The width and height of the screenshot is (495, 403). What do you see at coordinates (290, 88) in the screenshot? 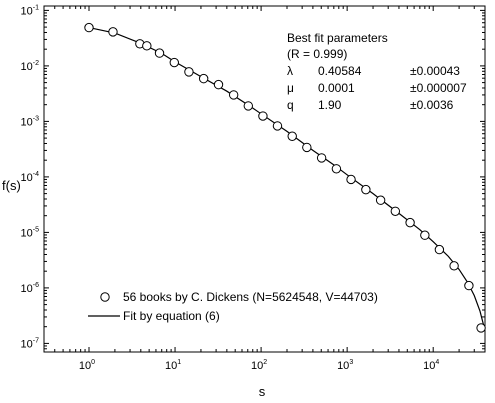
I see `param-symbol: μ` at bounding box center [290, 88].